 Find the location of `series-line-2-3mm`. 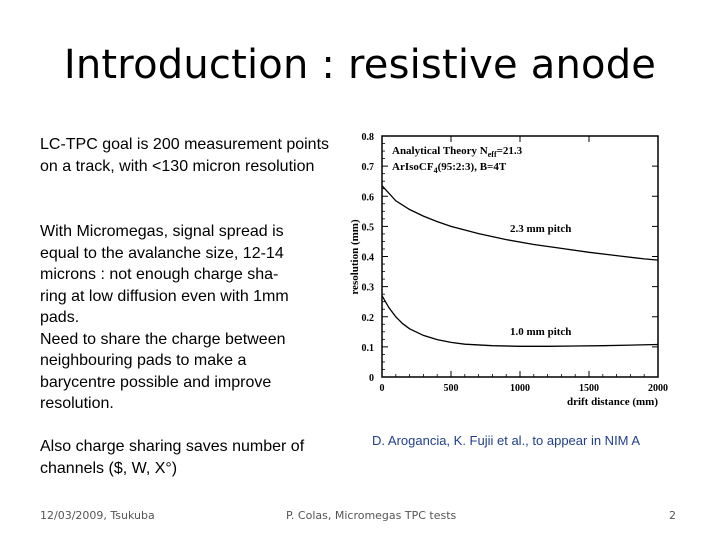

series-line-2-3mm is located at coordinates (520, 223).